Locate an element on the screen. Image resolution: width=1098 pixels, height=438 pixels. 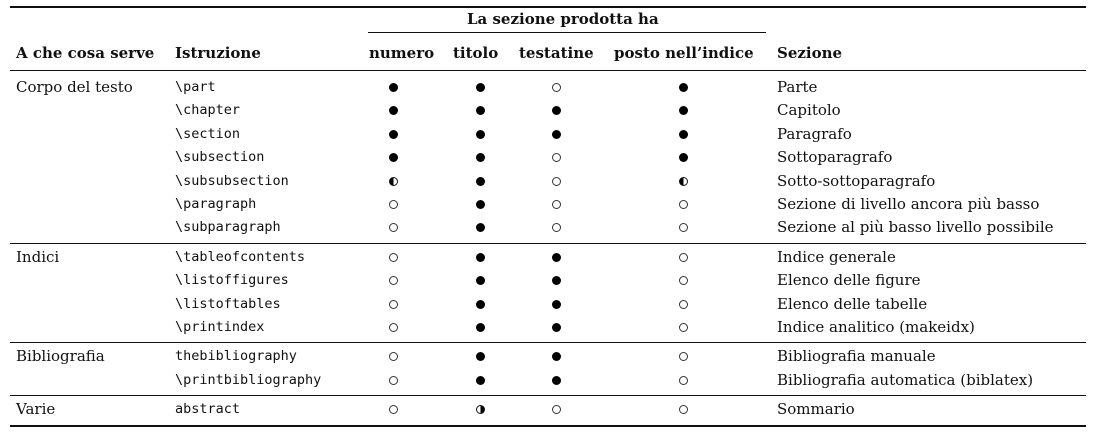
command-cell: \subparagraph is located at coordinates (228, 227).